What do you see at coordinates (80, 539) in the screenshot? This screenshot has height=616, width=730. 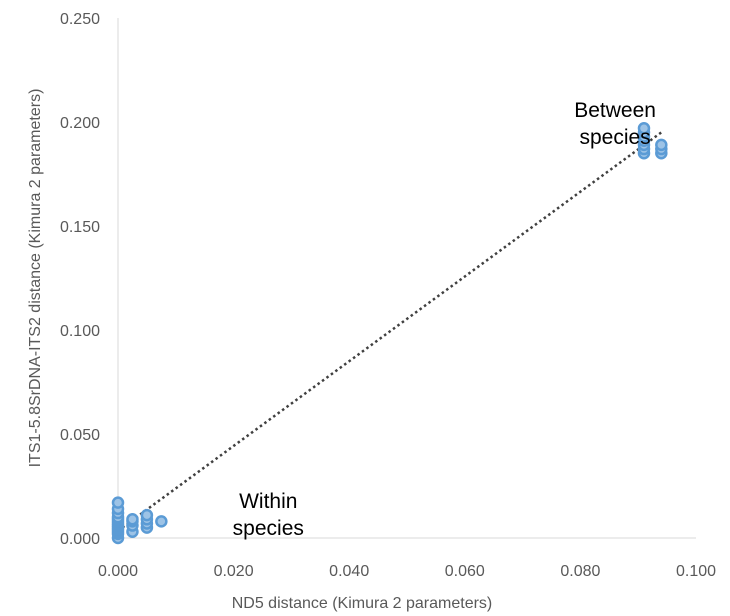 I see `y-tick-label: 0.000` at bounding box center [80, 539].